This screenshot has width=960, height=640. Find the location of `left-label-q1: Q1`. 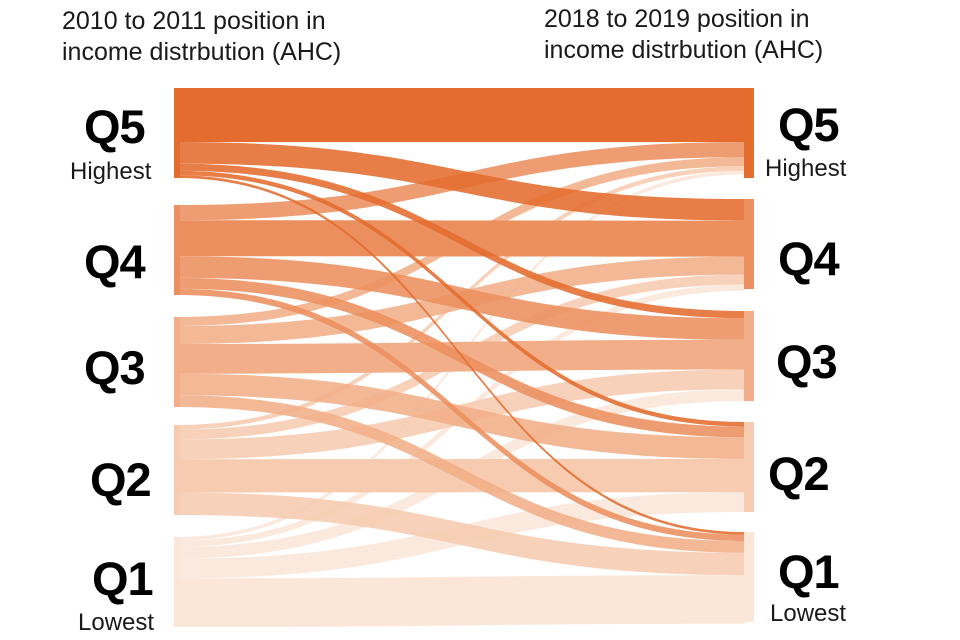

left-label-q1: Q1 is located at coordinates (123, 578).